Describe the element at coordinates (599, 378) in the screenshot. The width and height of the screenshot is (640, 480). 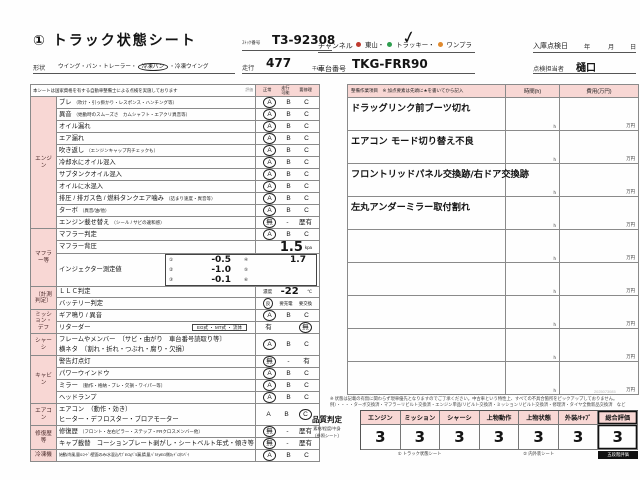
I see `work-cost-cell: 万円` at that location.